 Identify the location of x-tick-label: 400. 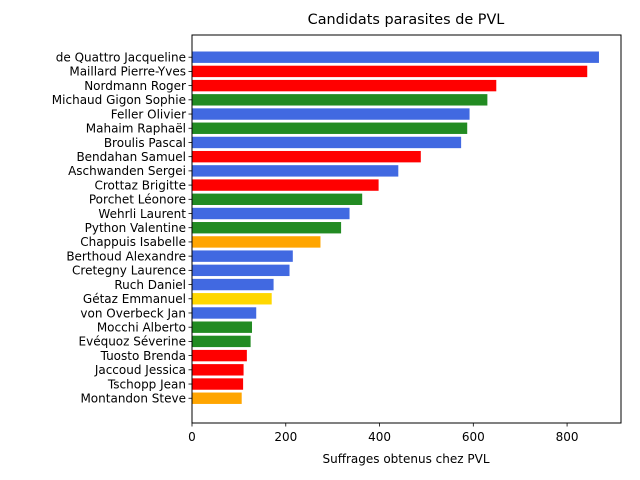
(379, 437).